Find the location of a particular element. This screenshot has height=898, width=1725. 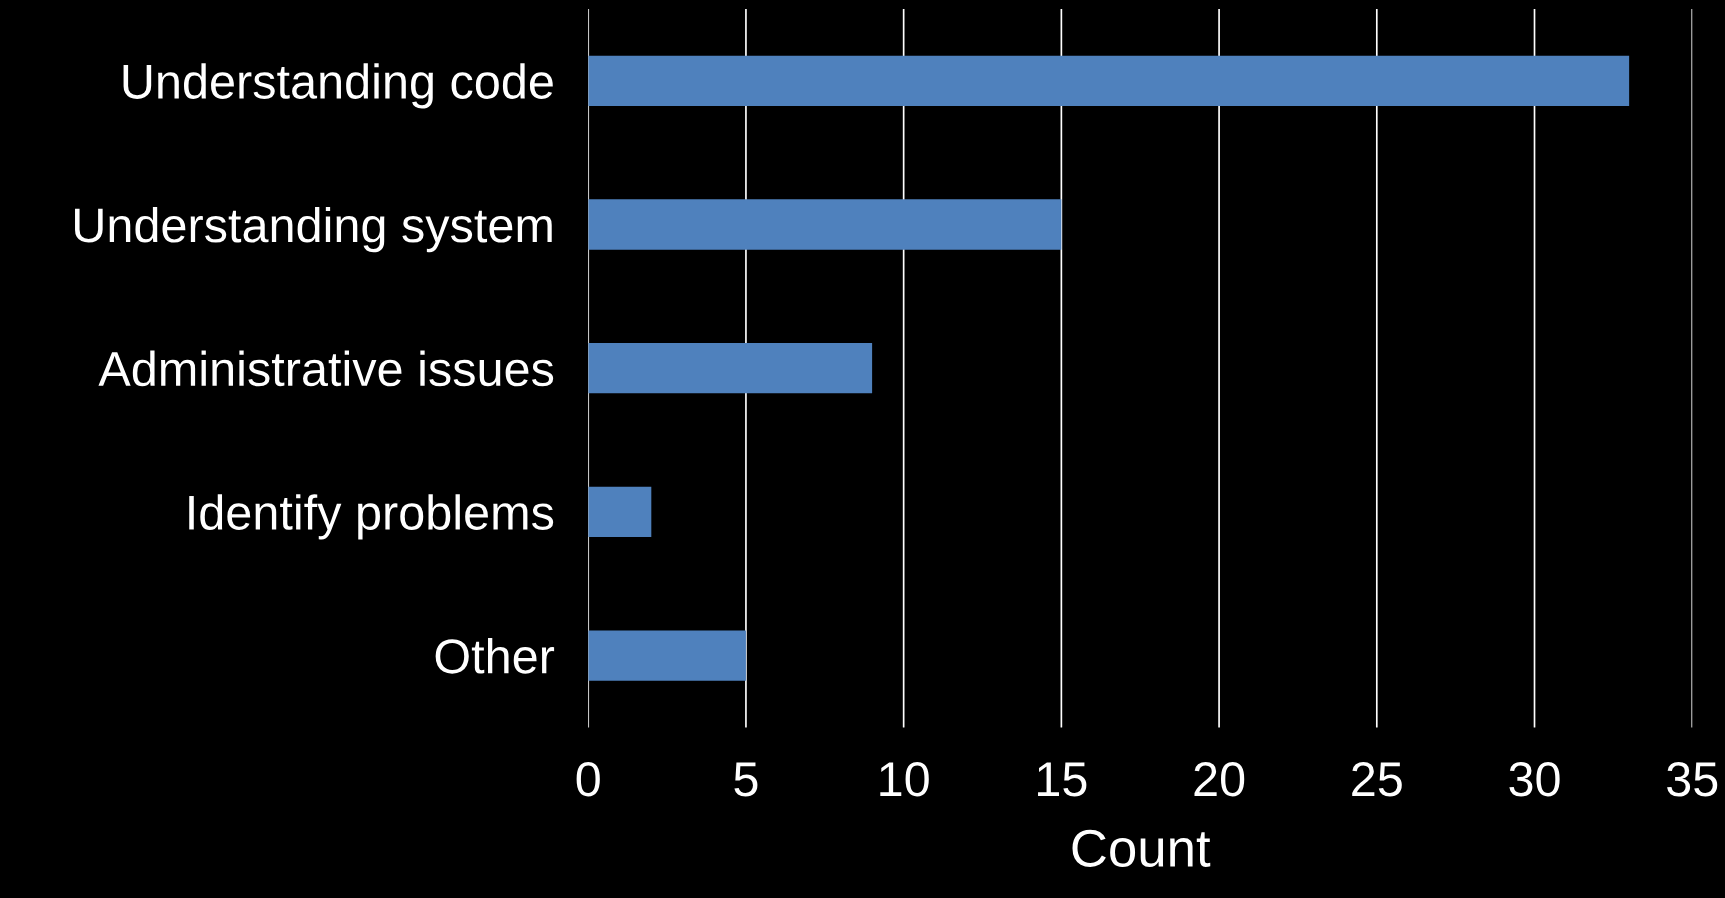

x-tick-label: 20 is located at coordinates (1219, 779).